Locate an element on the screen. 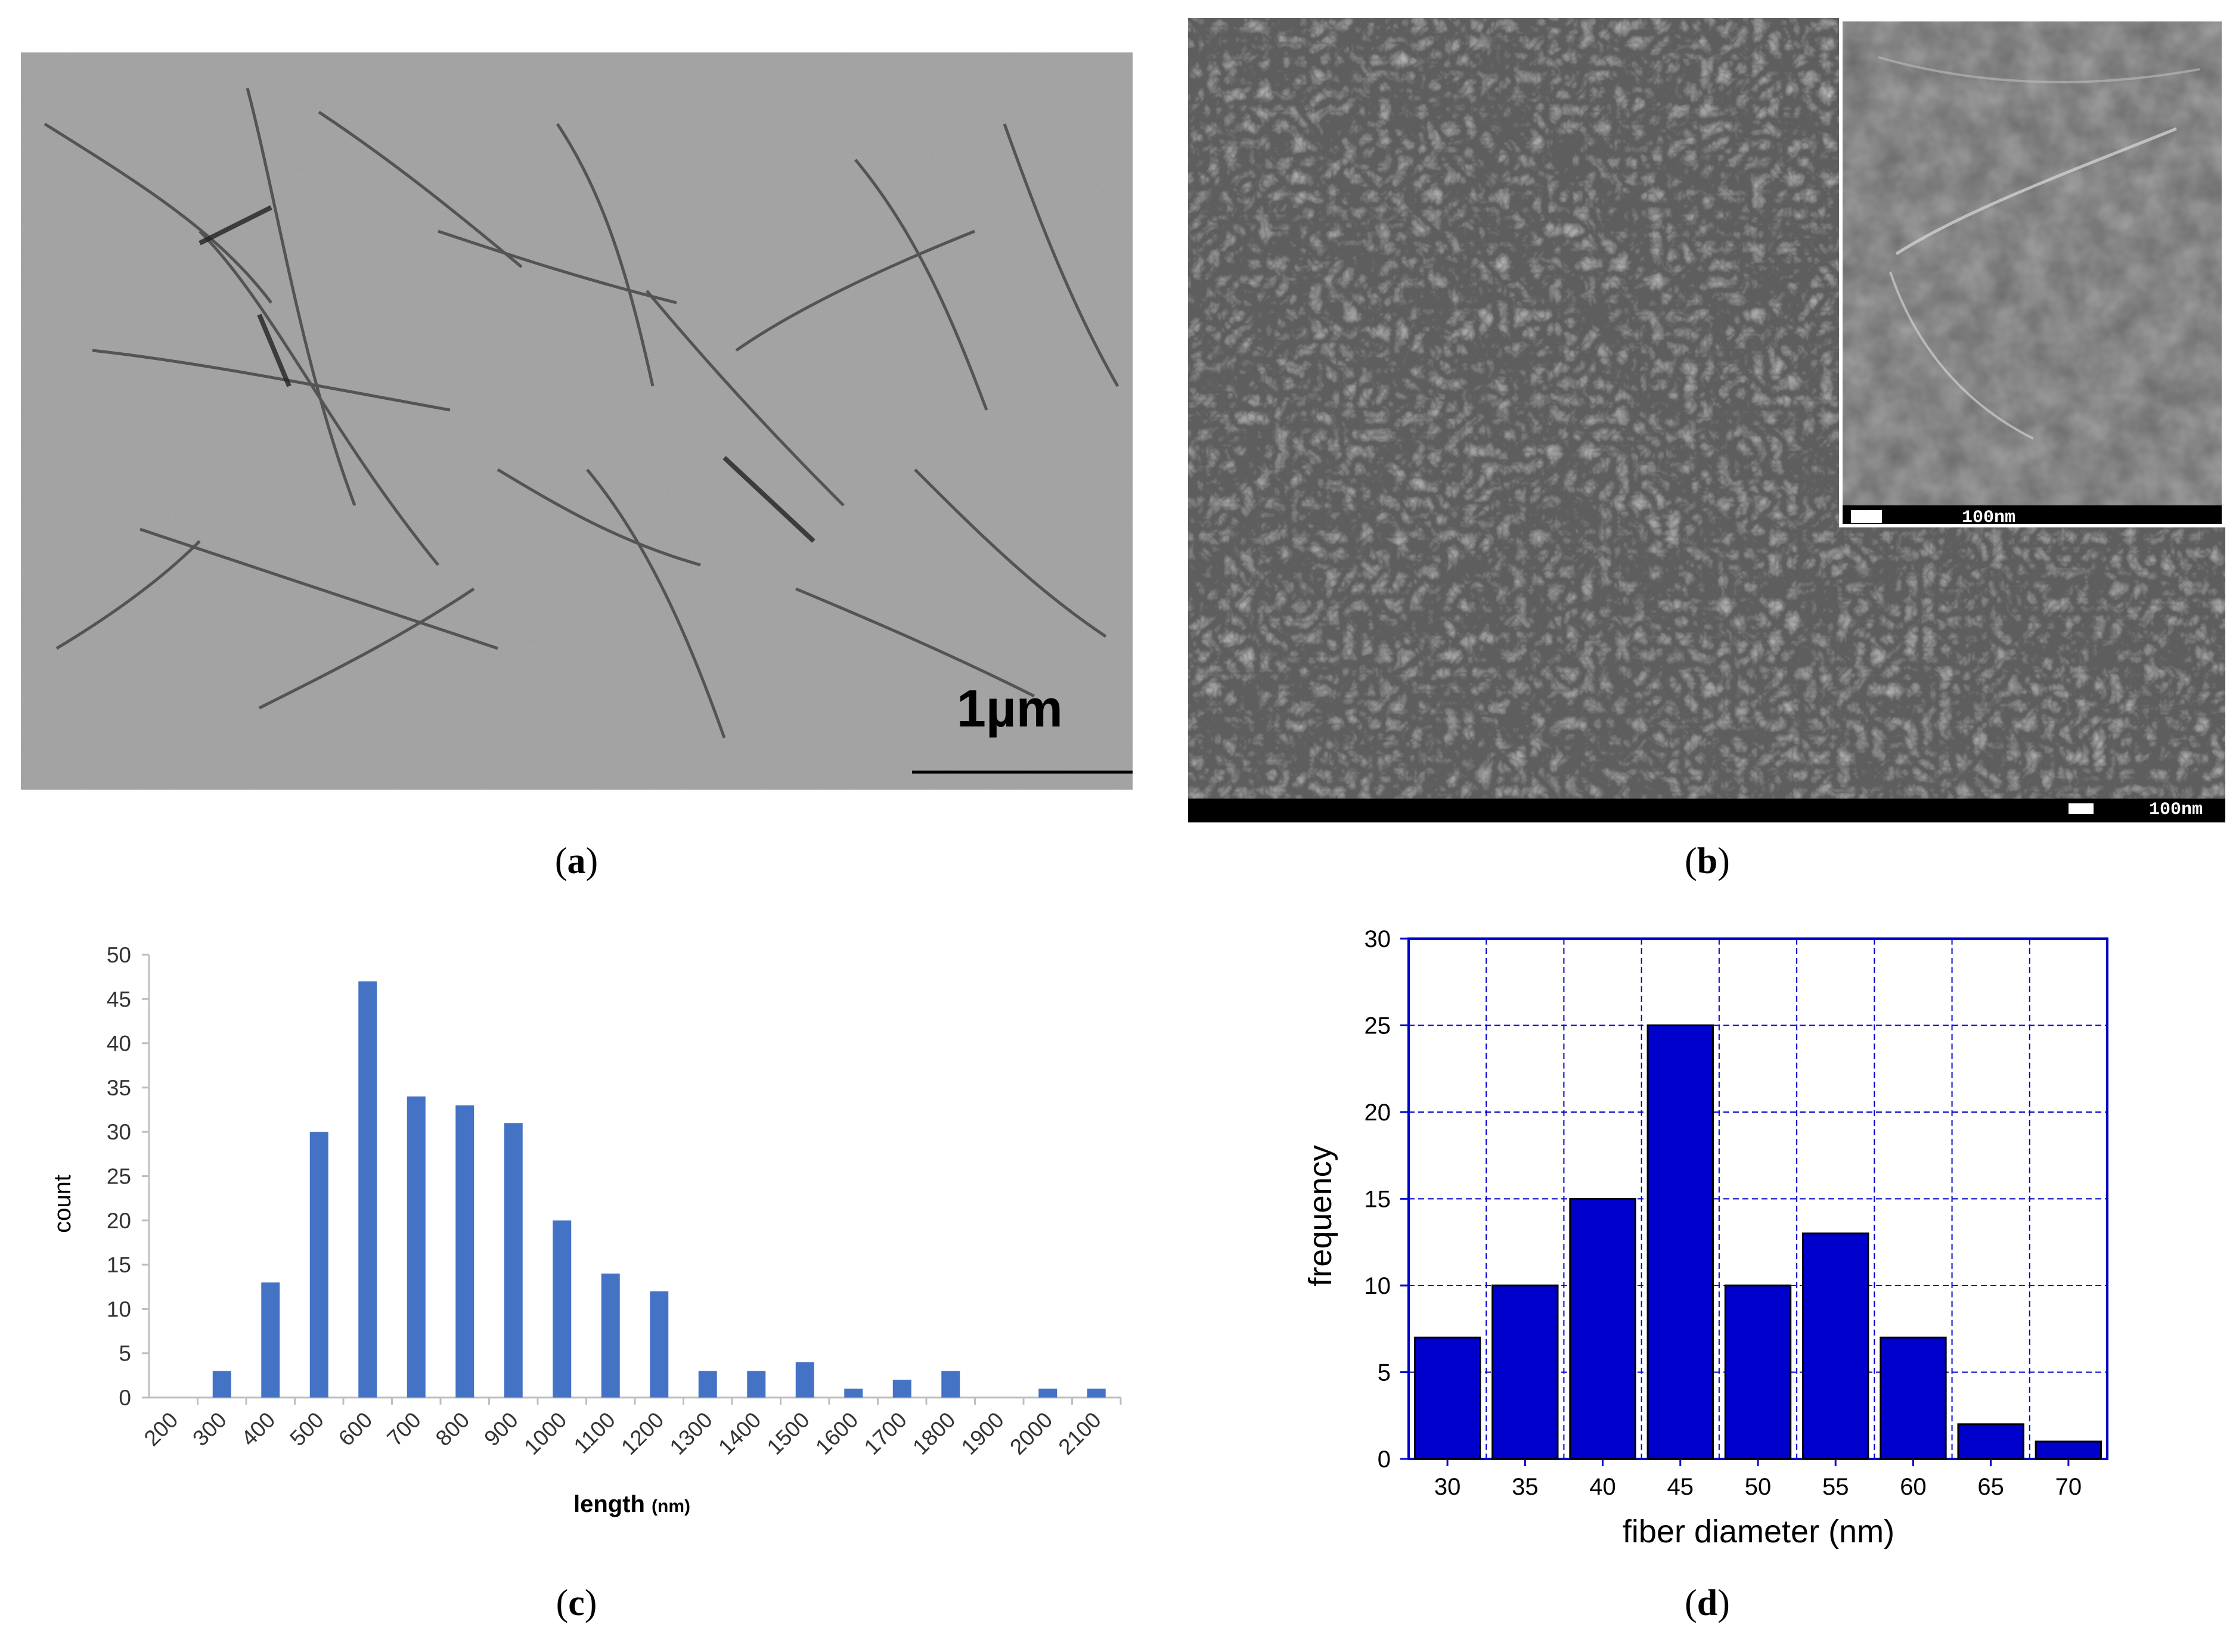  c-x-tick-label: 2100 is located at coordinates (1080, 1434).